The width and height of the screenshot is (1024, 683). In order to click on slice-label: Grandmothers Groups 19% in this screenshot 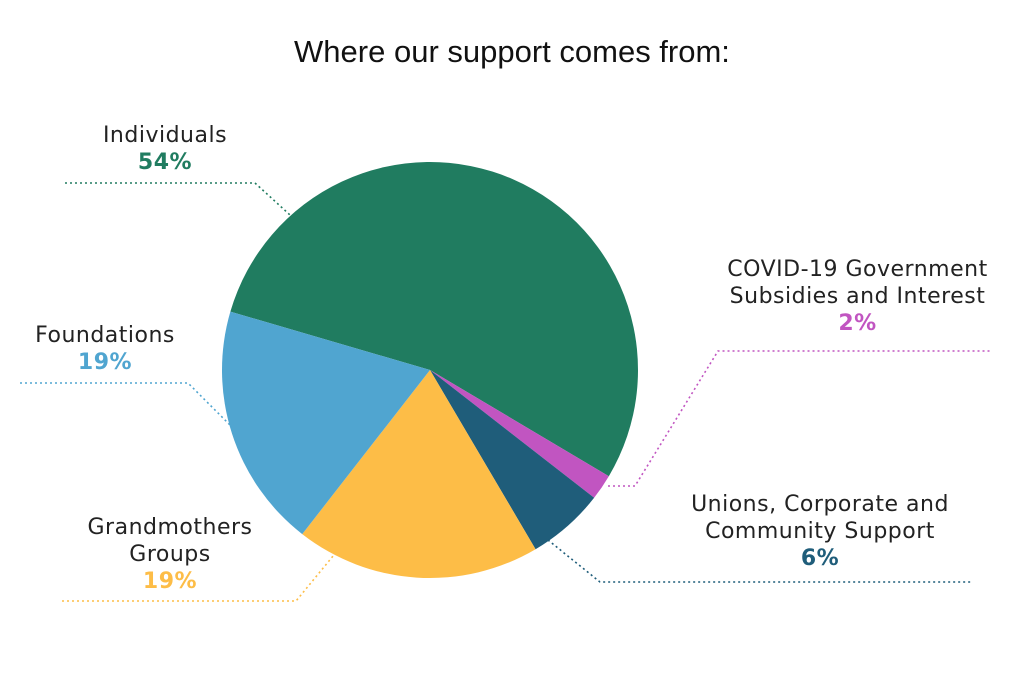, I will do `click(170, 554)`.